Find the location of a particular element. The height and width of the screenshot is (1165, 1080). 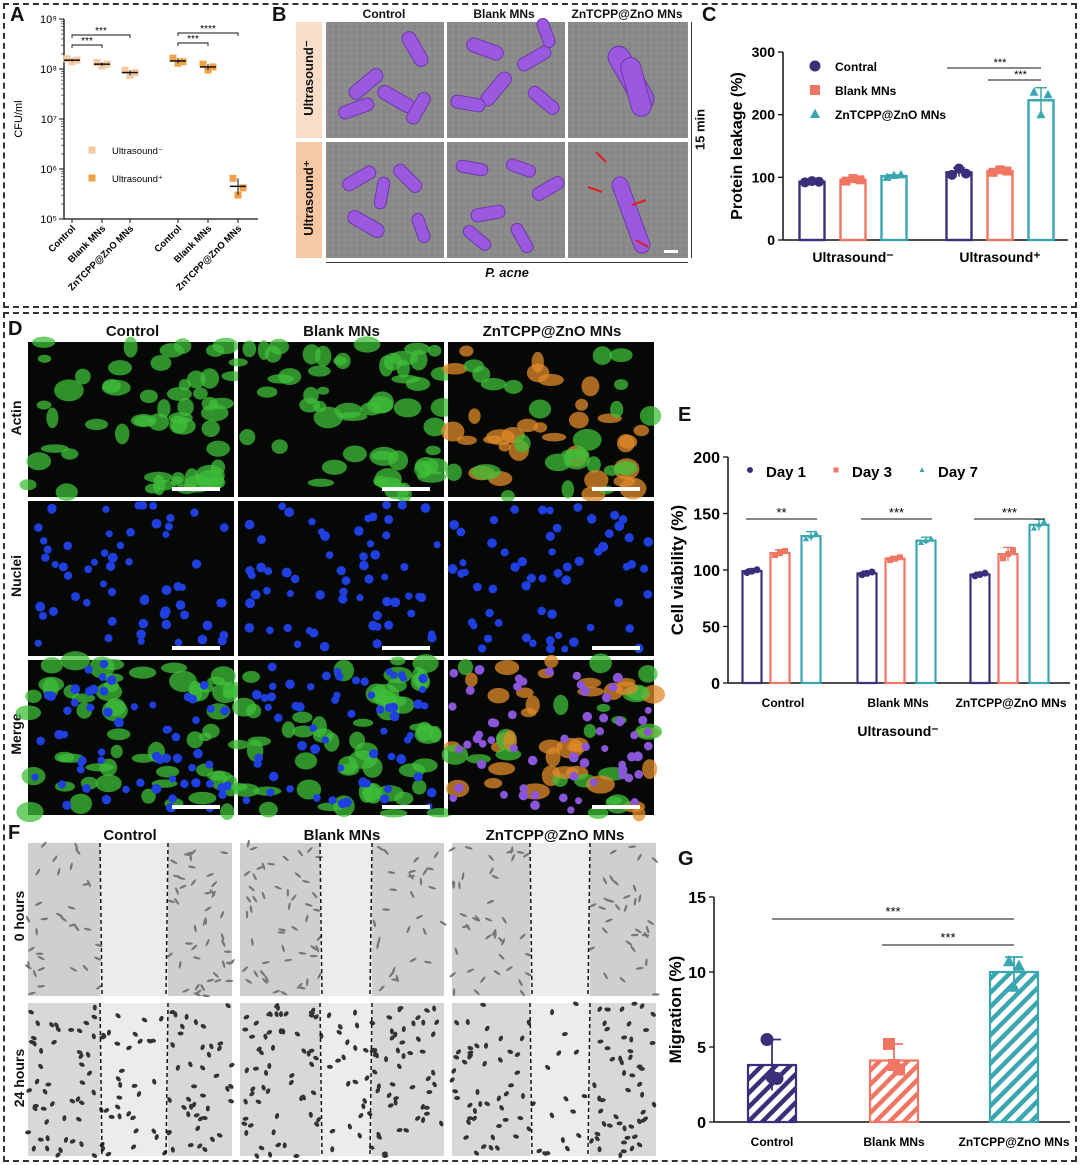

wound-edge-left is located at coordinates (321, 919).